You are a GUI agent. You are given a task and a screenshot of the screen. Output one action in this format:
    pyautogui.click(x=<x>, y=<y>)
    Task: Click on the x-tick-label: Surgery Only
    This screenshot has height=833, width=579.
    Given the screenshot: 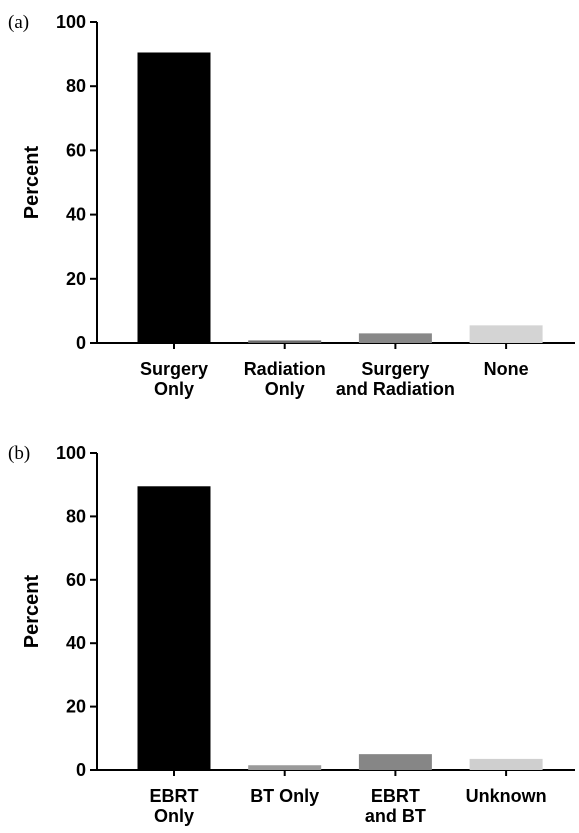 What is the action you would take?
    pyautogui.click(x=174, y=379)
    